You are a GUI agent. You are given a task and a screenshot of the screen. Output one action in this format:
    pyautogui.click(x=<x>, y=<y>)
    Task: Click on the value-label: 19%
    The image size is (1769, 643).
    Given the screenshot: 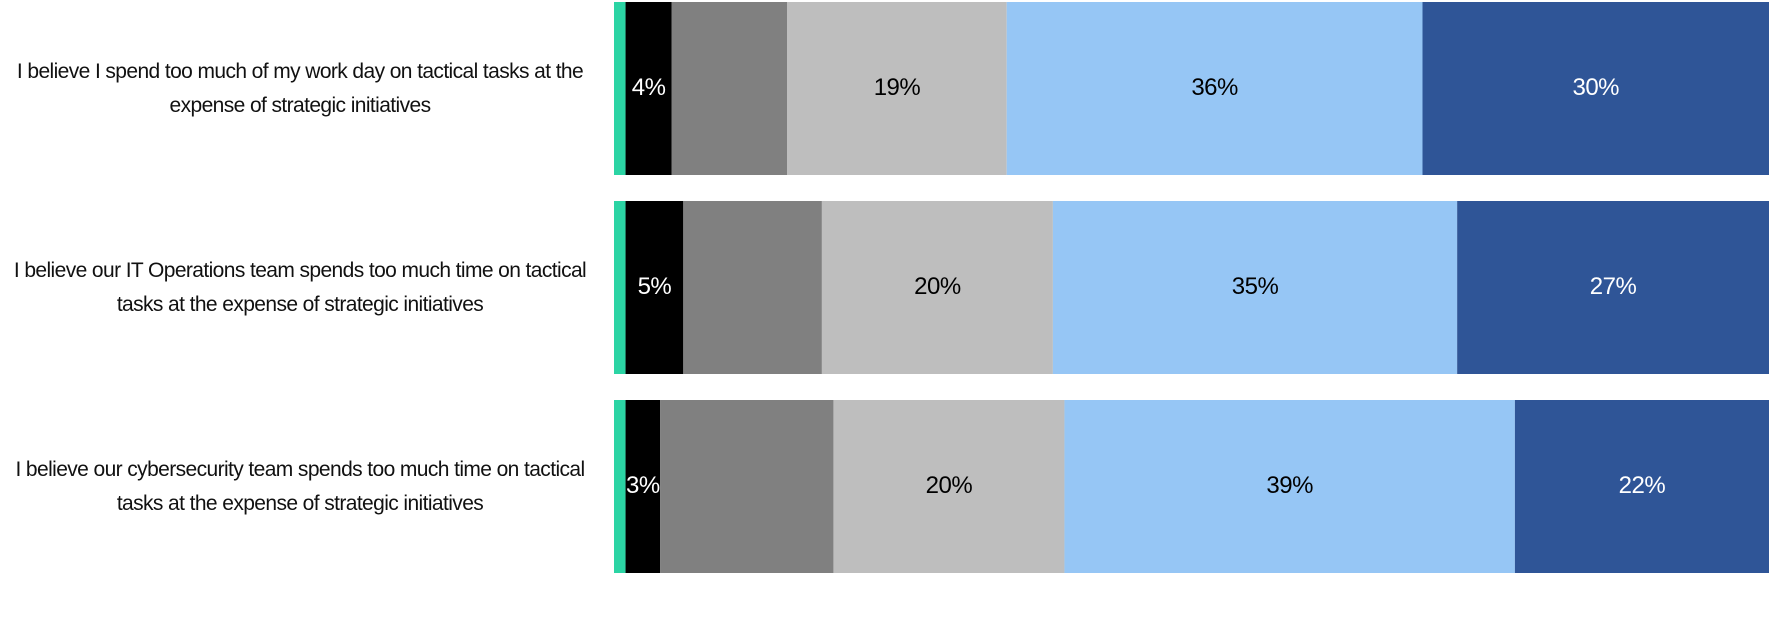 What is the action you would take?
    pyautogui.click(x=897, y=87)
    